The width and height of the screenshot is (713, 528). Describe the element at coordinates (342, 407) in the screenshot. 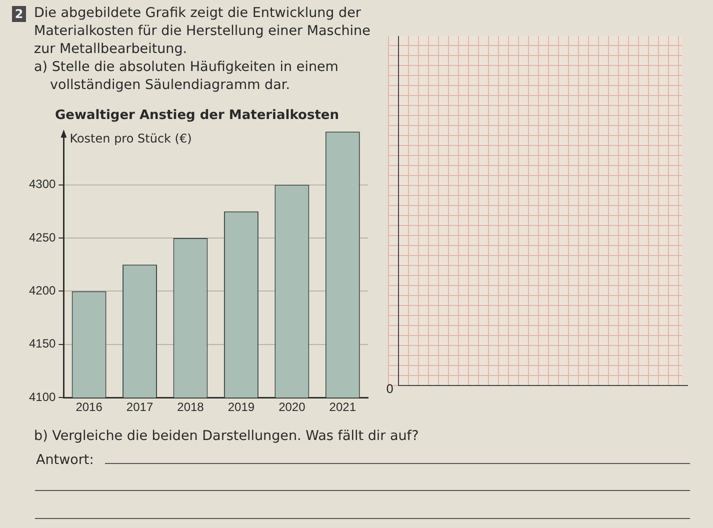

I see `x-tick-label: 2021` at that location.